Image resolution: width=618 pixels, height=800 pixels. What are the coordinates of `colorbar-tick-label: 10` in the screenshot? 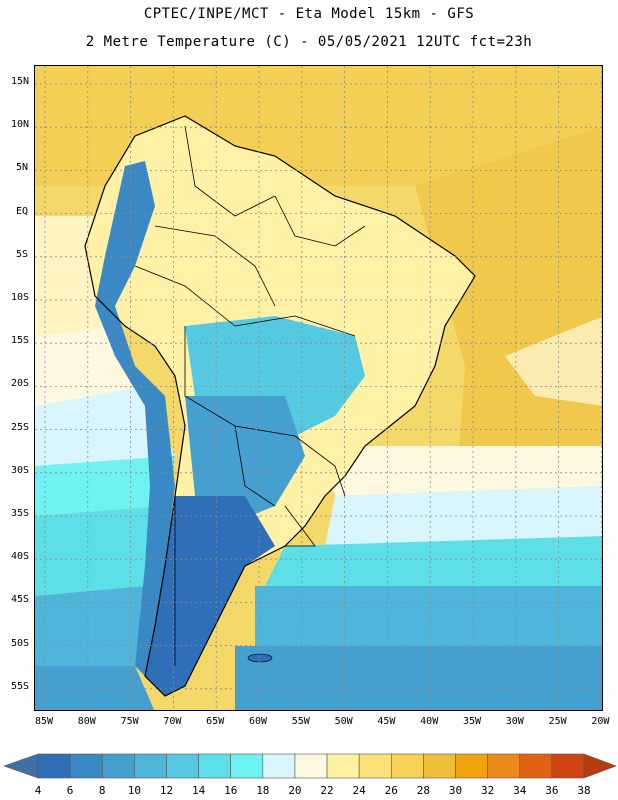 It's located at (134, 790).